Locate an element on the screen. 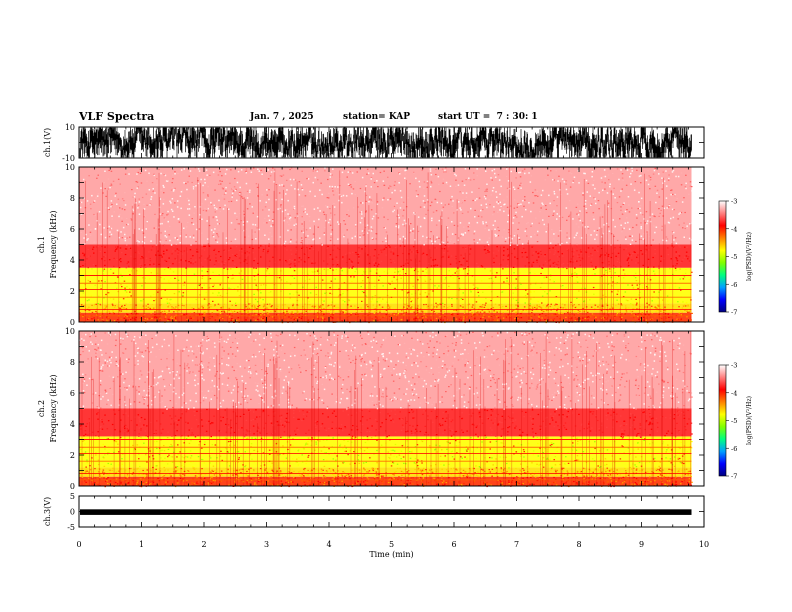 This screenshot has height=612, width=792. band-orange-red is located at coordinates (385, 317).